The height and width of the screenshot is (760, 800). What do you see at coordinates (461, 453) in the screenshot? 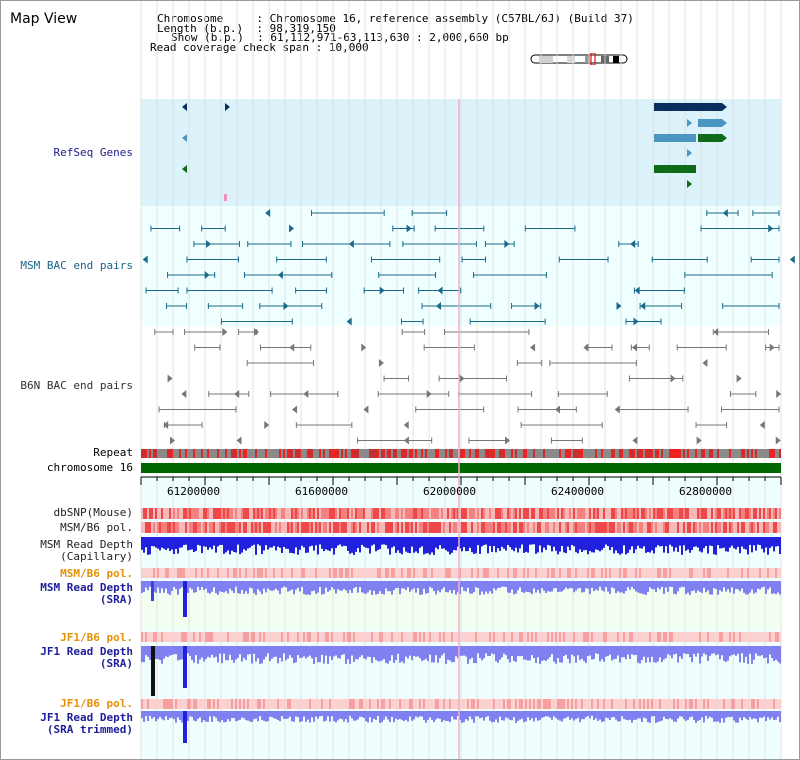
I see `repeat-track` at bounding box center [461, 453].